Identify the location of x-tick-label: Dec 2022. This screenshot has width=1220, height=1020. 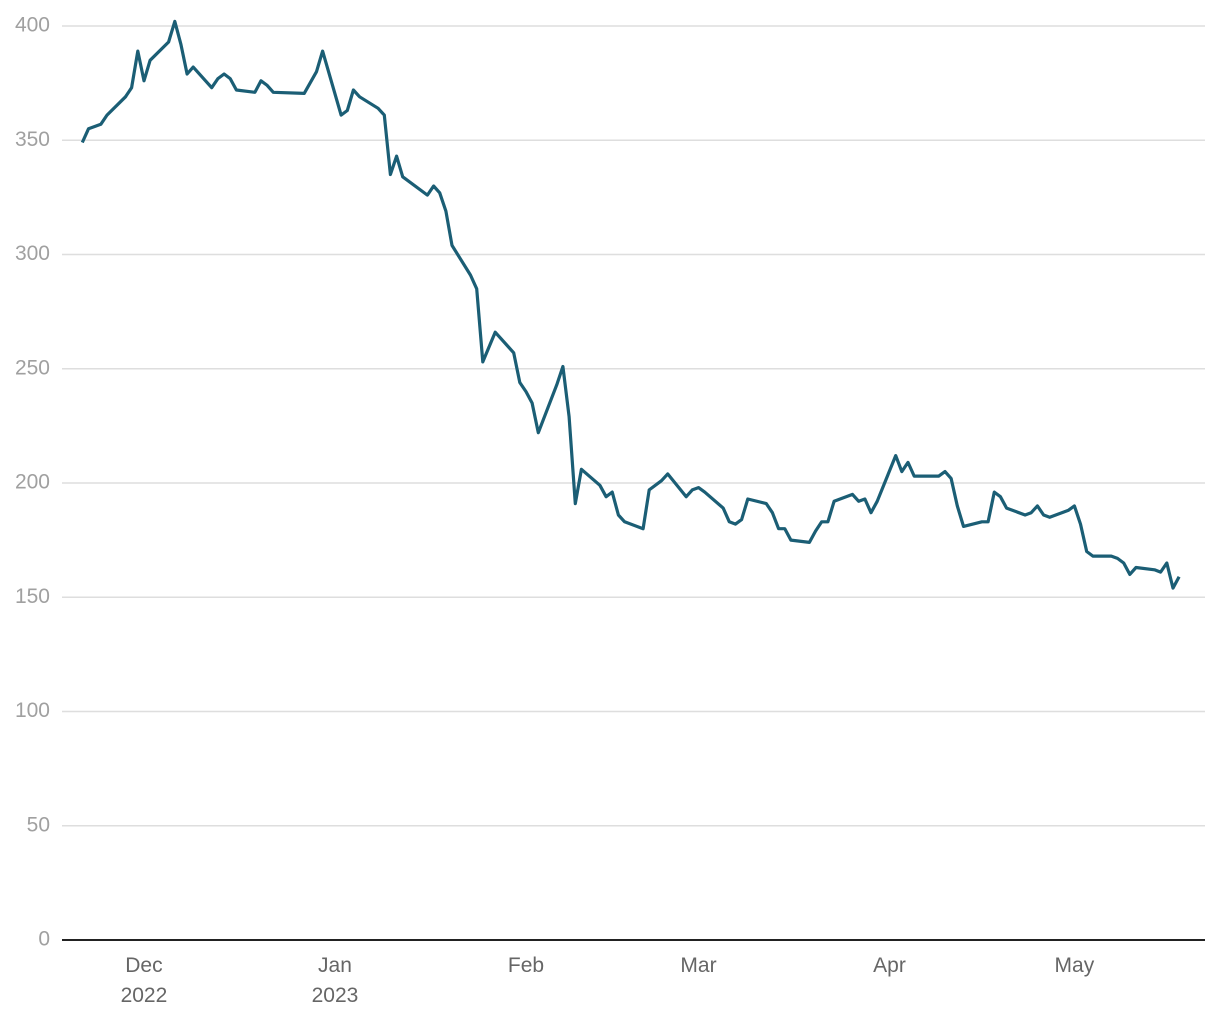
(144, 980).